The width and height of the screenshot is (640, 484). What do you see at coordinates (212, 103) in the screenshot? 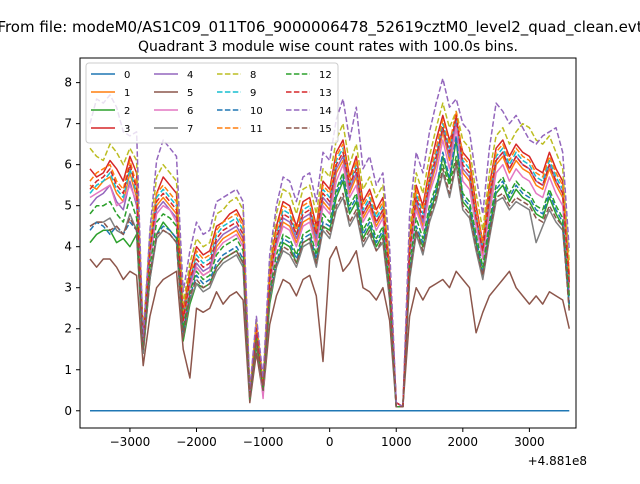
I see `legend-box` at bounding box center [212, 103].